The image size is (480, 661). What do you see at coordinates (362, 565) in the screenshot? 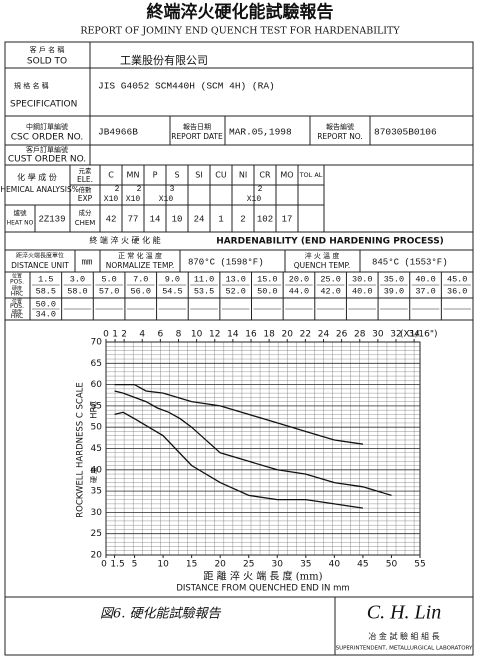
I see `x-tick-label: 45` at bounding box center [362, 565].